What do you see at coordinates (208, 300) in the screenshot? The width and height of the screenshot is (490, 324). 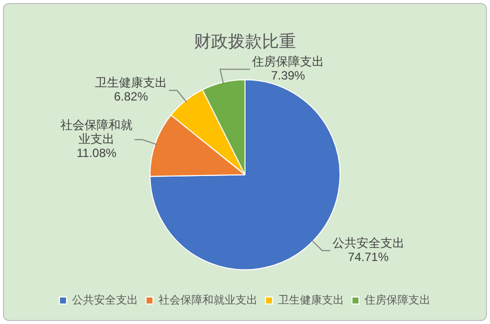 I see `legend-label: 社会保障和就业支出` at bounding box center [208, 300].